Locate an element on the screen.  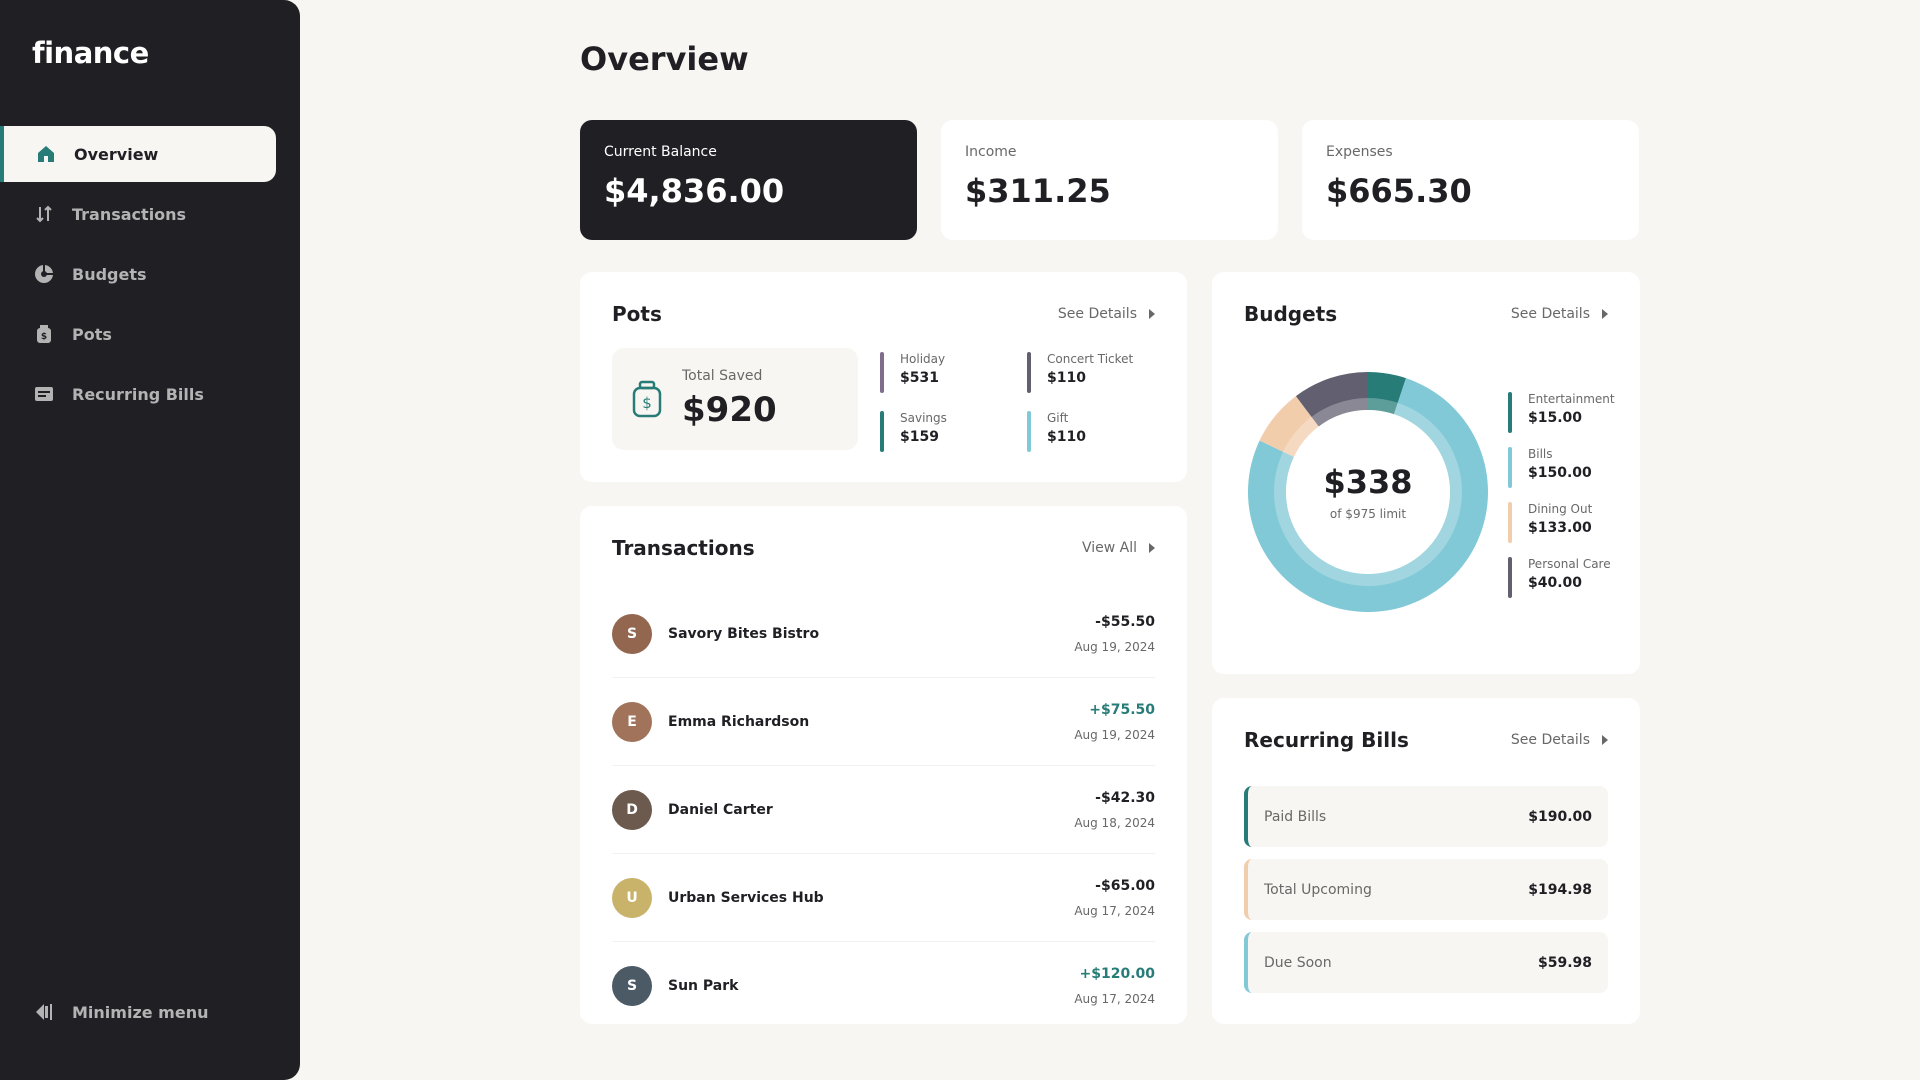
donut-hole is located at coordinates (1368, 492).